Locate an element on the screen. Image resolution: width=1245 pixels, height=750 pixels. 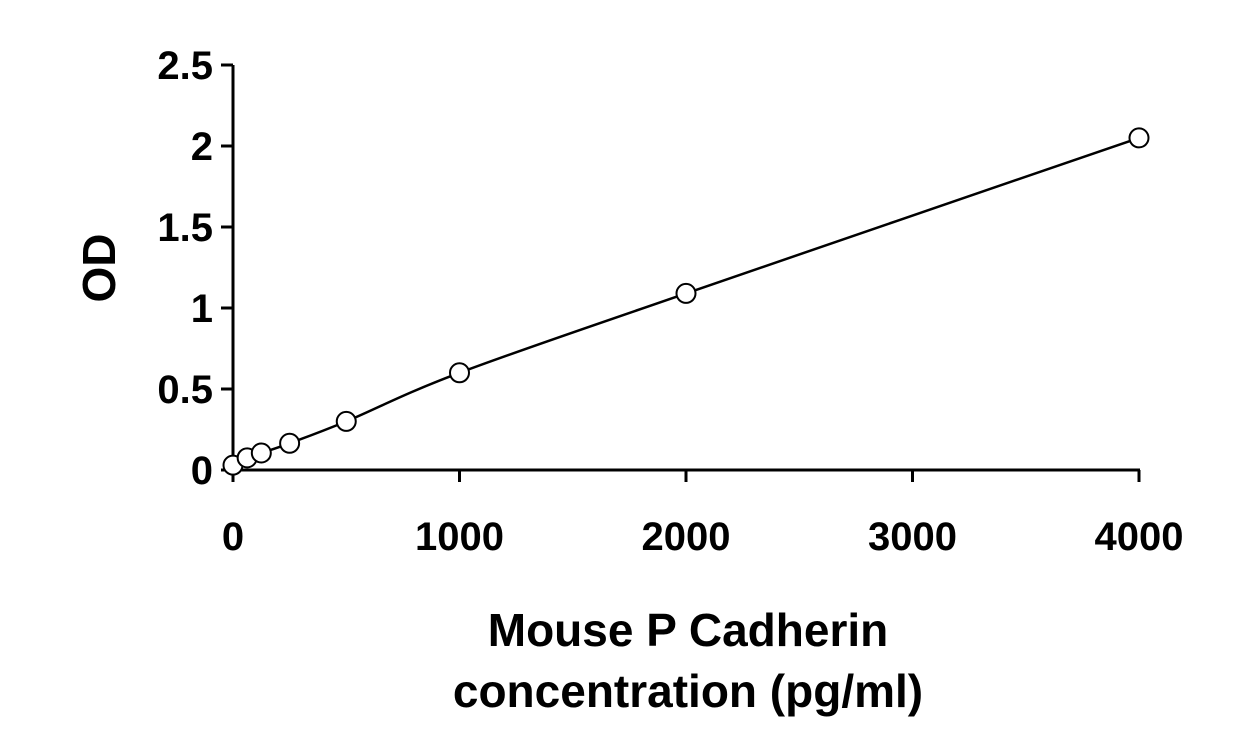
y-tick-label: 1 is located at coordinates (202, 309).